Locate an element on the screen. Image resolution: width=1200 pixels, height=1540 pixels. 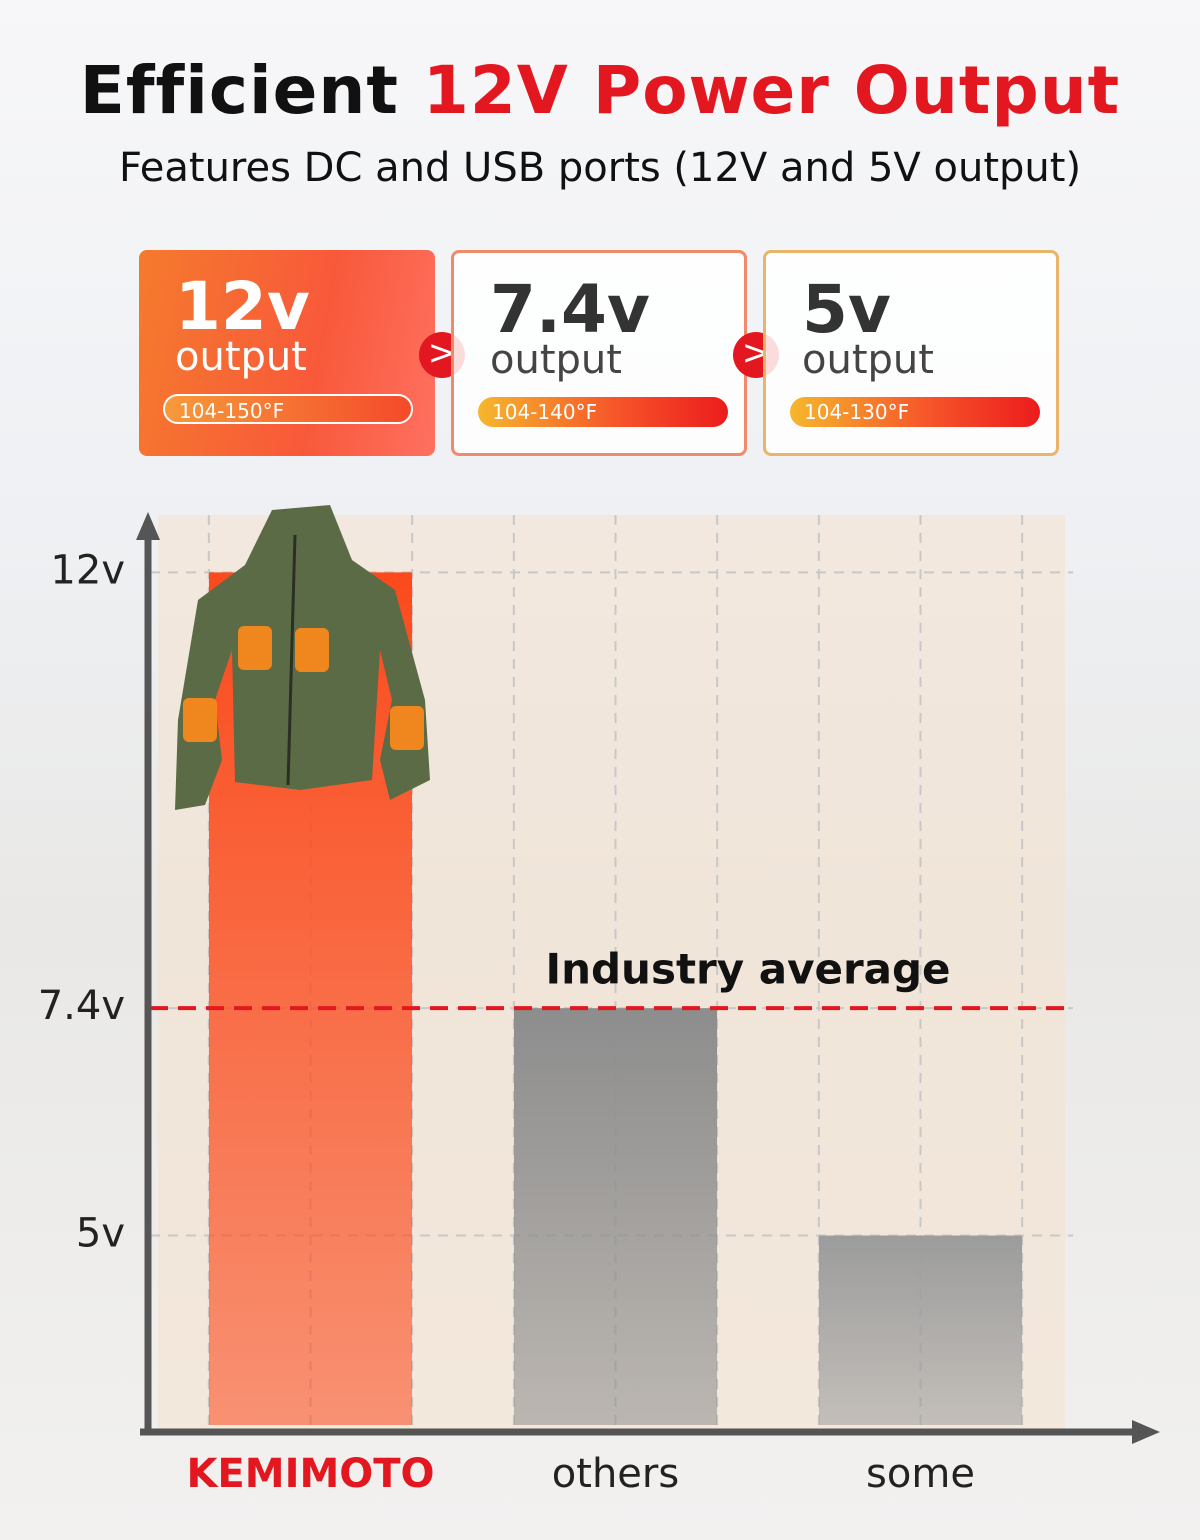
card: 5v output 104-130°F is located at coordinates (911, 353).